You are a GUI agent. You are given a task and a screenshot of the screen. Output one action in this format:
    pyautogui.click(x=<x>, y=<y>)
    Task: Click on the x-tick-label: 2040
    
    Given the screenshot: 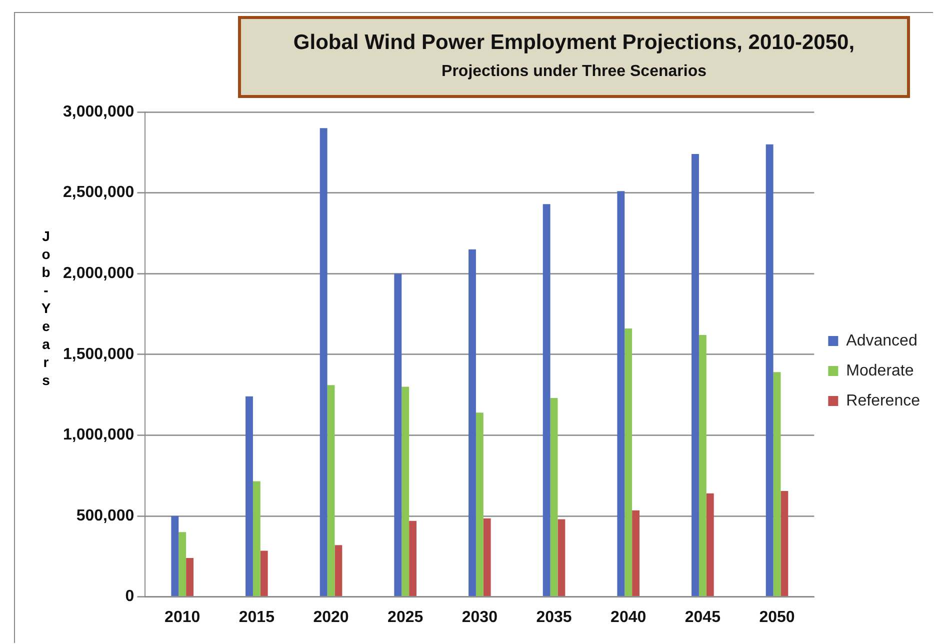 What is the action you would take?
    pyautogui.click(x=628, y=617)
    